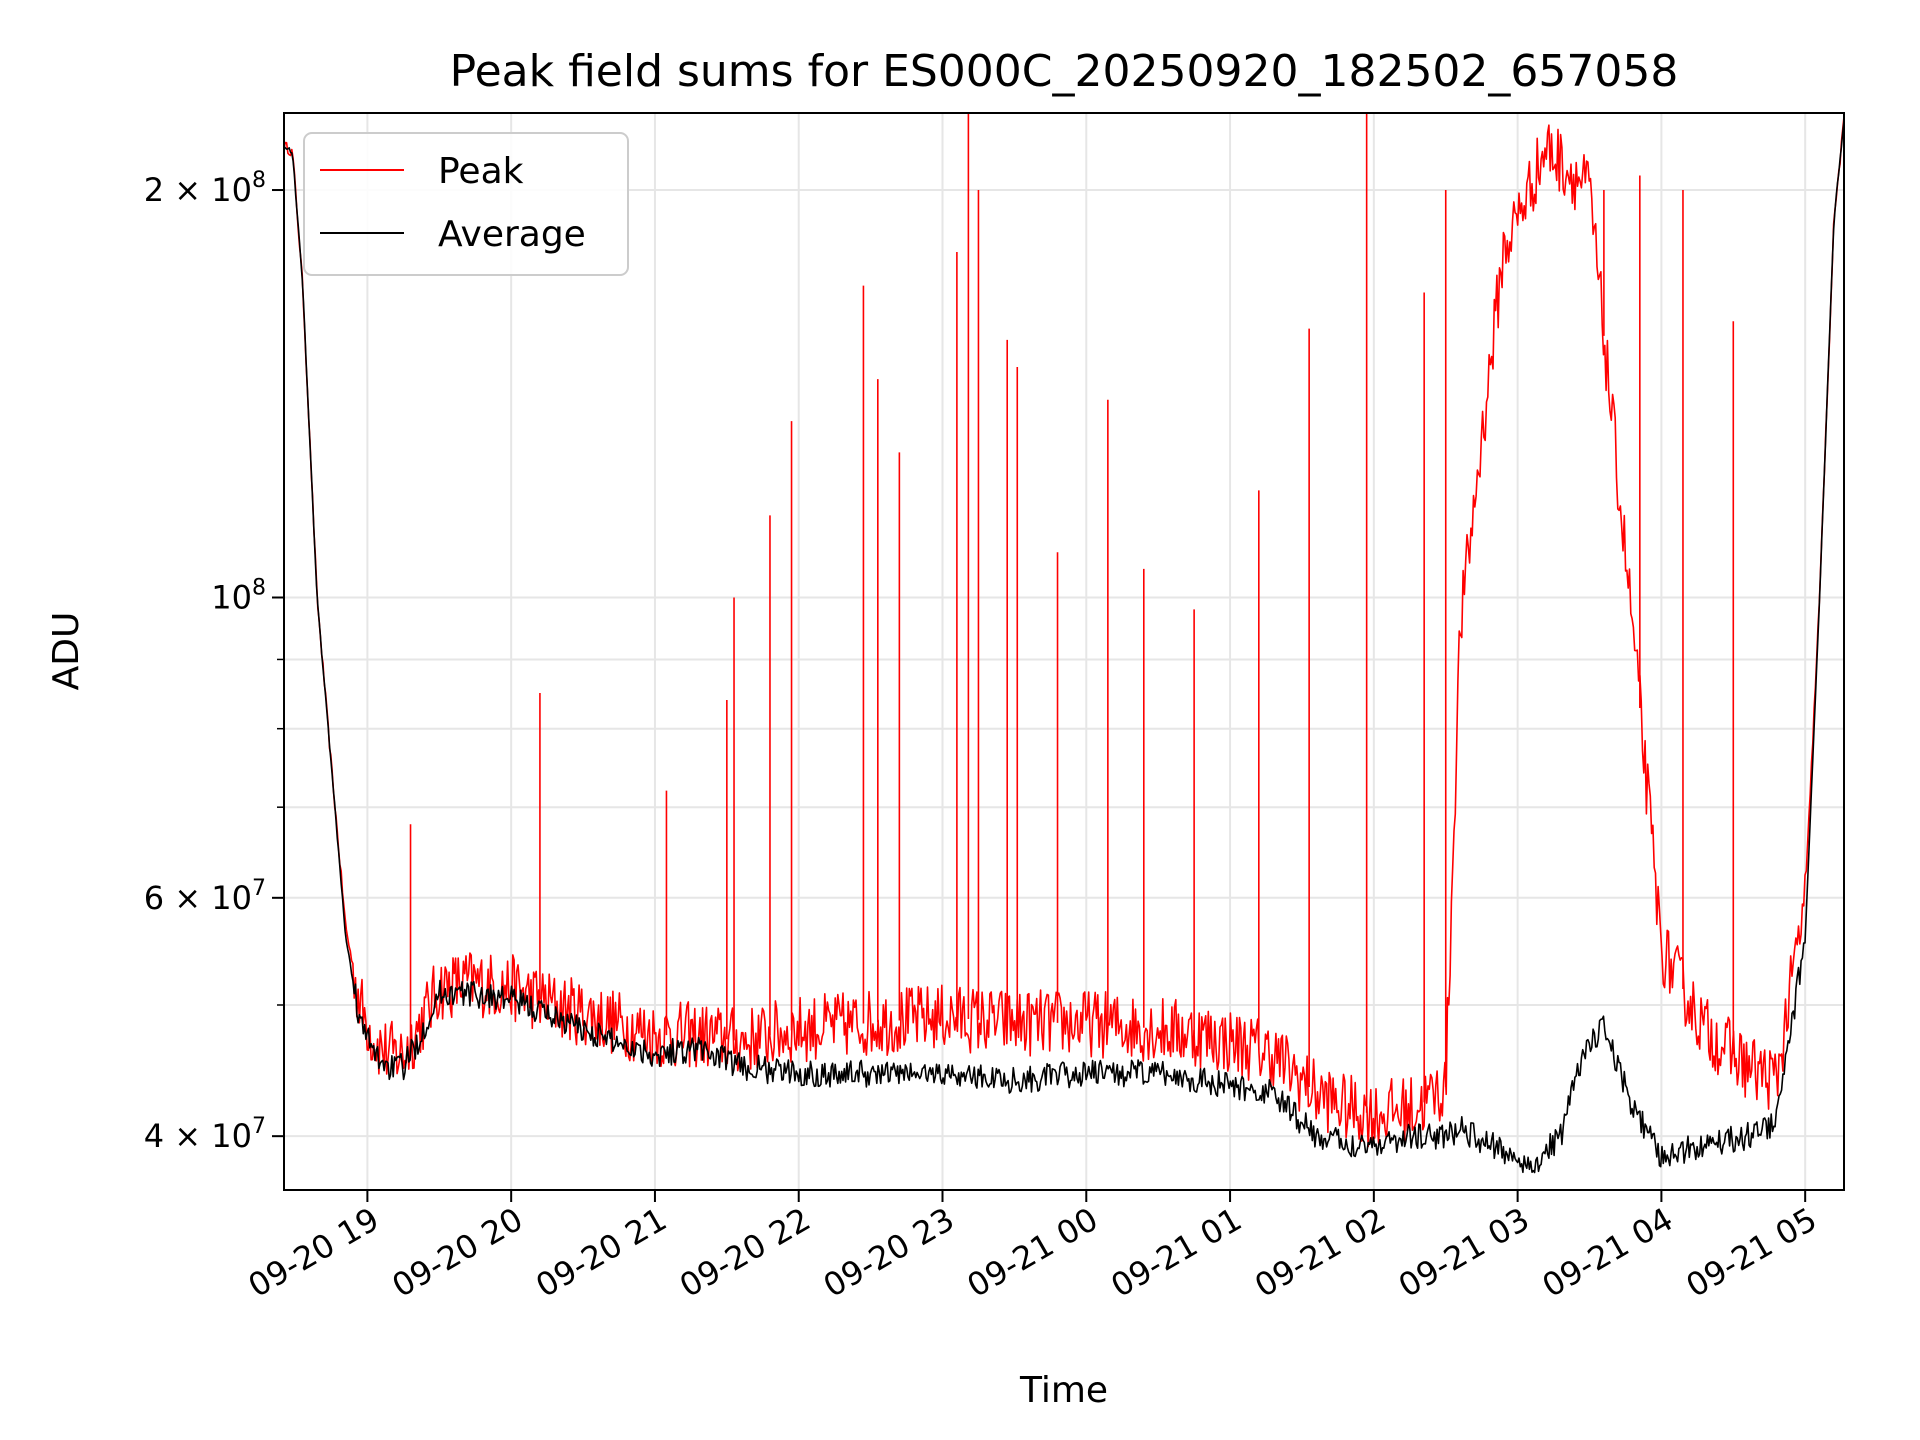 The height and width of the screenshot is (1440, 1920). I want to click on legend-peak-label: Peak, so click(481, 171).